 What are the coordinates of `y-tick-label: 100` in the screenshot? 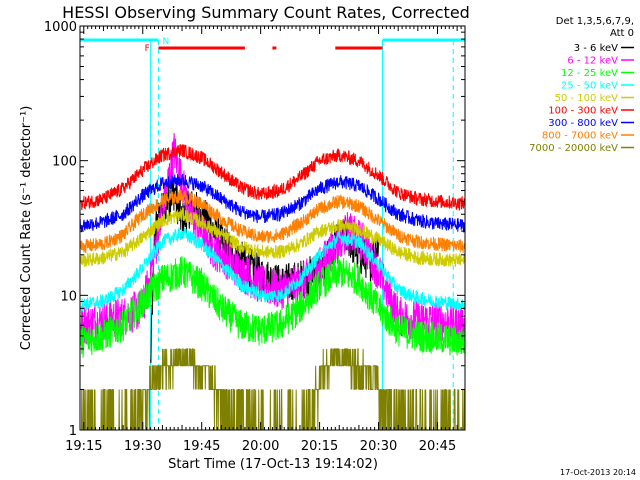 It's located at (64, 162).